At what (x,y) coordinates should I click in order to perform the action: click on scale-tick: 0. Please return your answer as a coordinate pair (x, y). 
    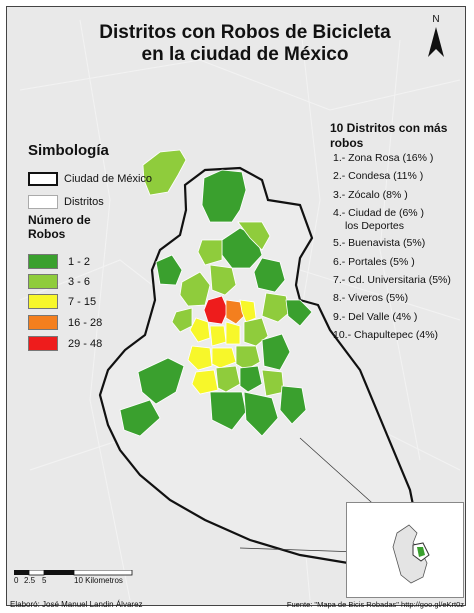
    Looking at the image, I should click on (16, 580).